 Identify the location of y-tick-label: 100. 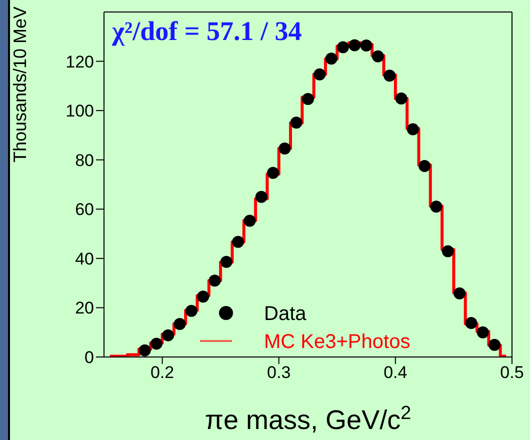
(80, 111).